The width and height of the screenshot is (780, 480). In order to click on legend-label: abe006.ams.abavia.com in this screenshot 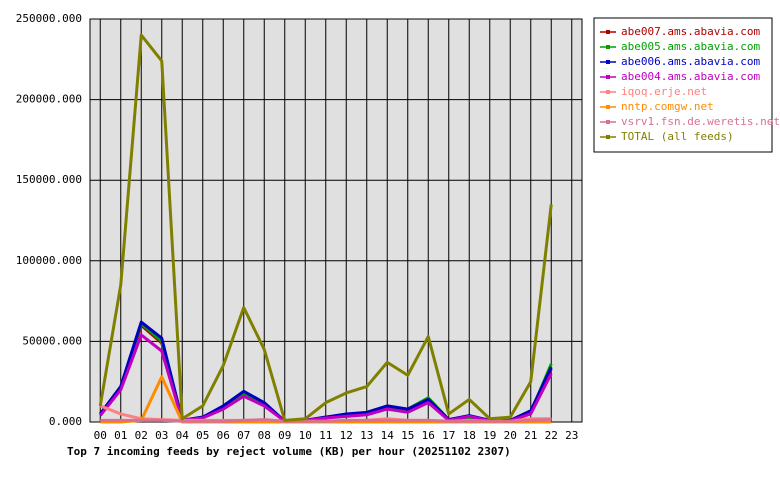, I will do `click(690, 61)`.